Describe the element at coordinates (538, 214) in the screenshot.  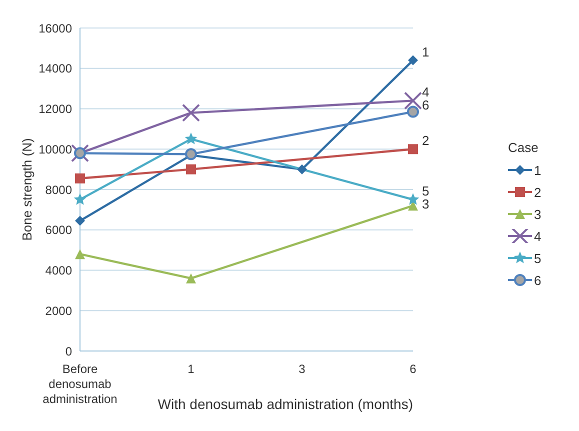
I see `legend-label: 3` at that location.